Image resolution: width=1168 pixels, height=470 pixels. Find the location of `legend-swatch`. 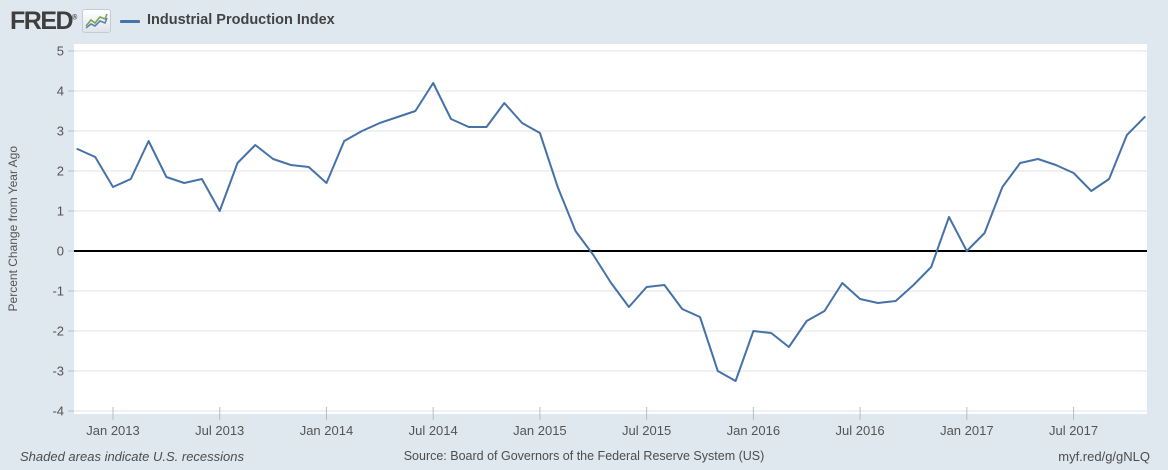

legend-swatch is located at coordinates (130, 21).